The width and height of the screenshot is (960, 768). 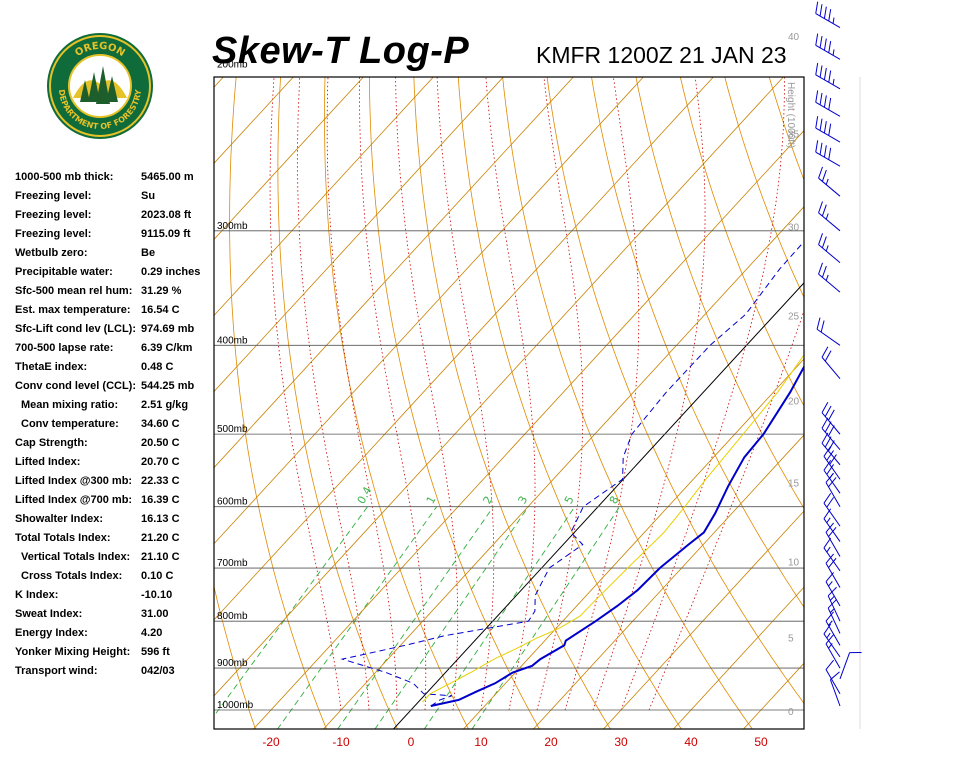 What do you see at coordinates (411, 742) in the screenshot?
I see `x-tick-label: 0` at bounding box center [411, 742].